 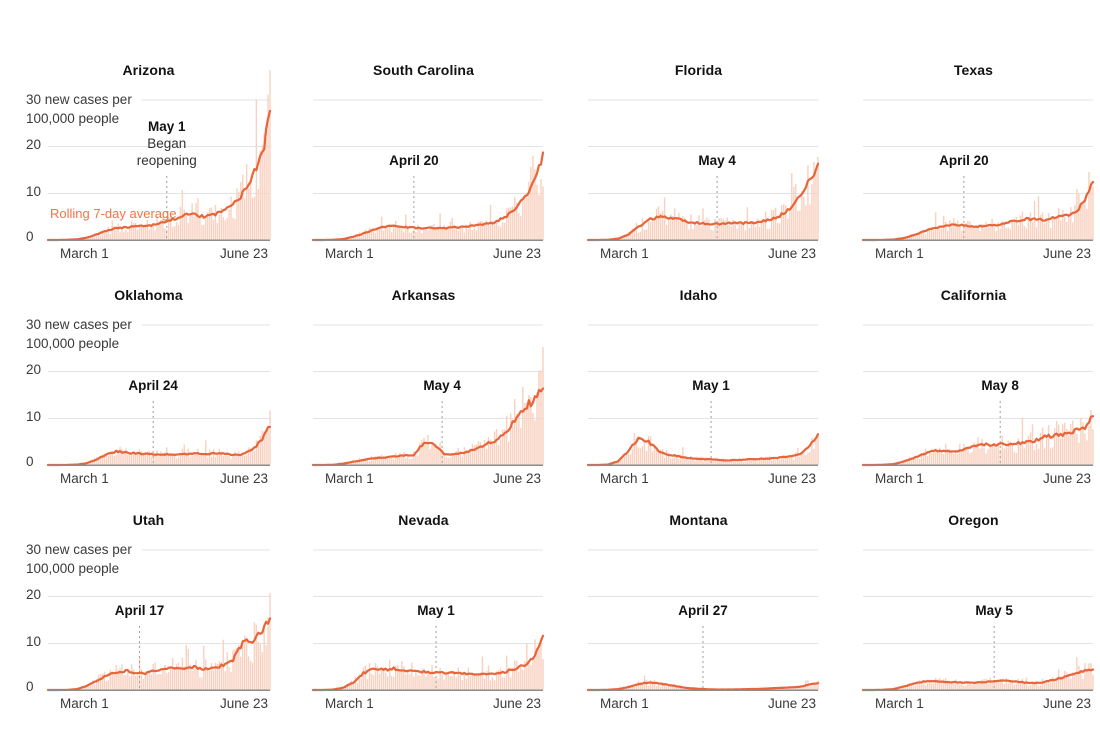 What do you see at coordinates (978, 211) in the screenshot?
I see `rolling-average-line` at bounding box center [978, 211].